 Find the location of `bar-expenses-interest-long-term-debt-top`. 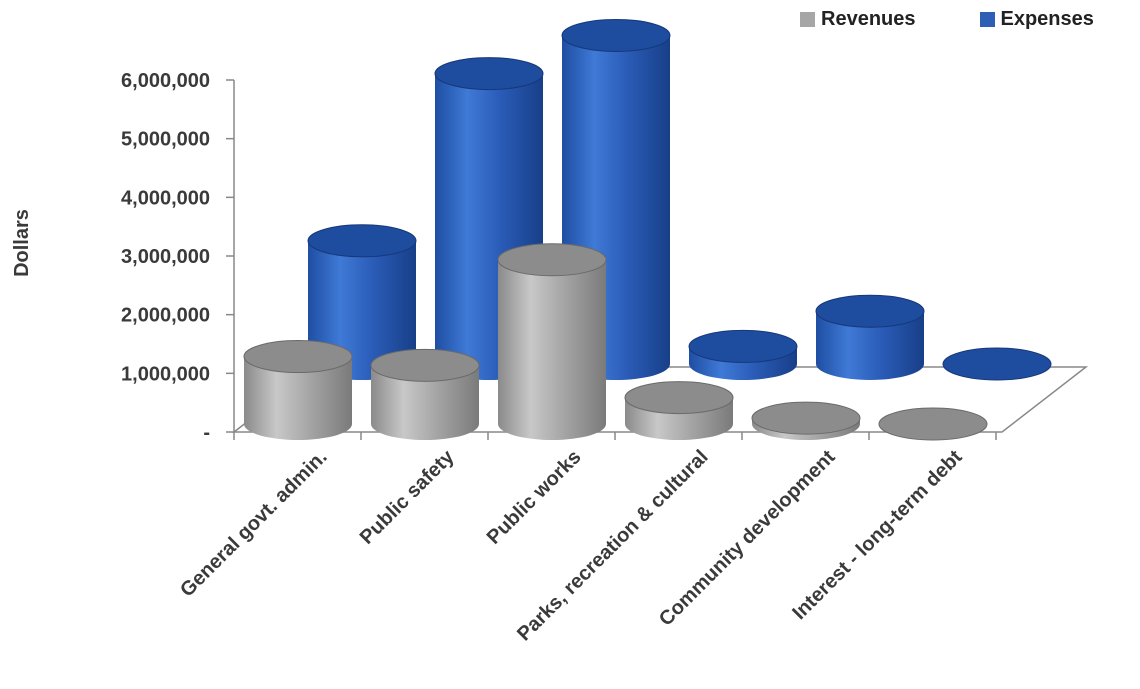

bar-expenses-interest-long-term-debt-top is located at coordinates (997, 364).